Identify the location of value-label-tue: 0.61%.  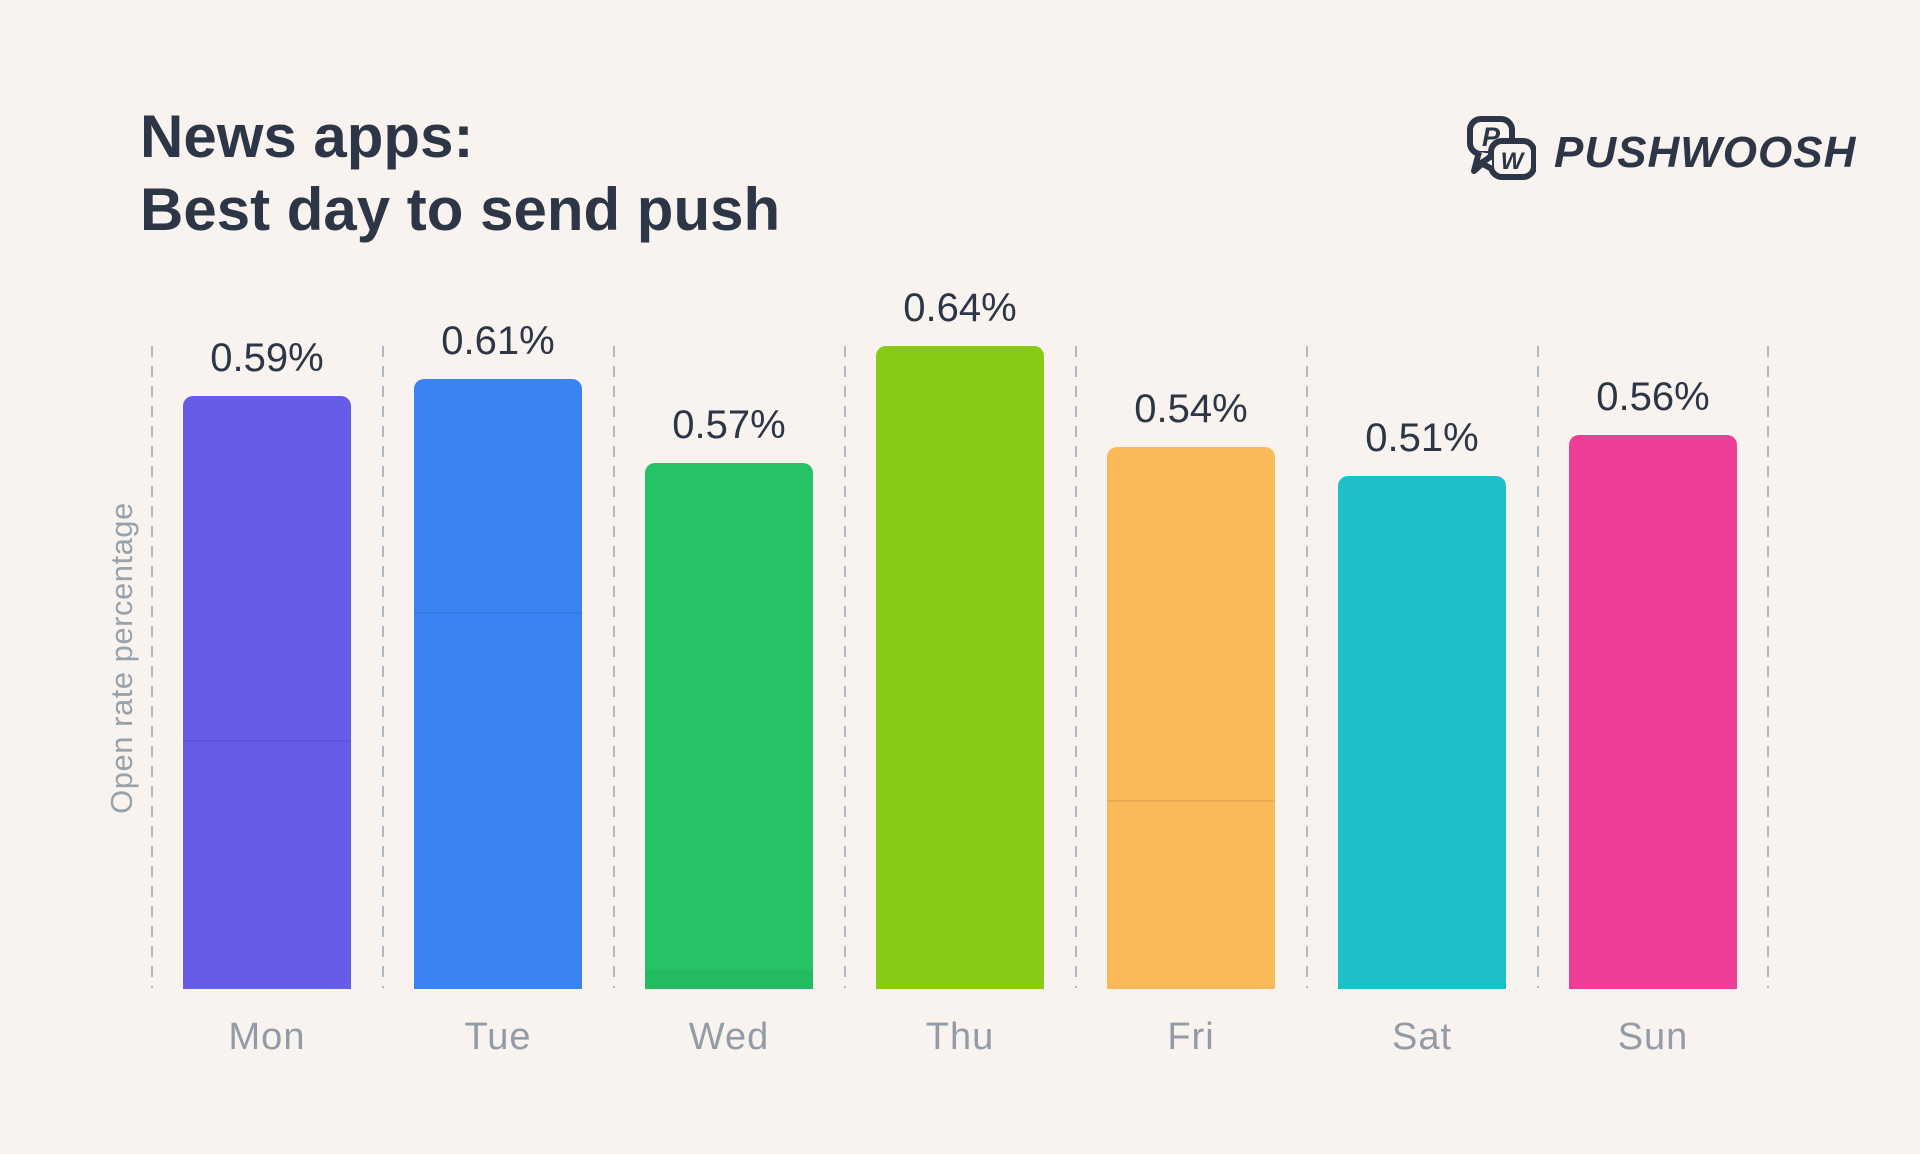
(498, 341).